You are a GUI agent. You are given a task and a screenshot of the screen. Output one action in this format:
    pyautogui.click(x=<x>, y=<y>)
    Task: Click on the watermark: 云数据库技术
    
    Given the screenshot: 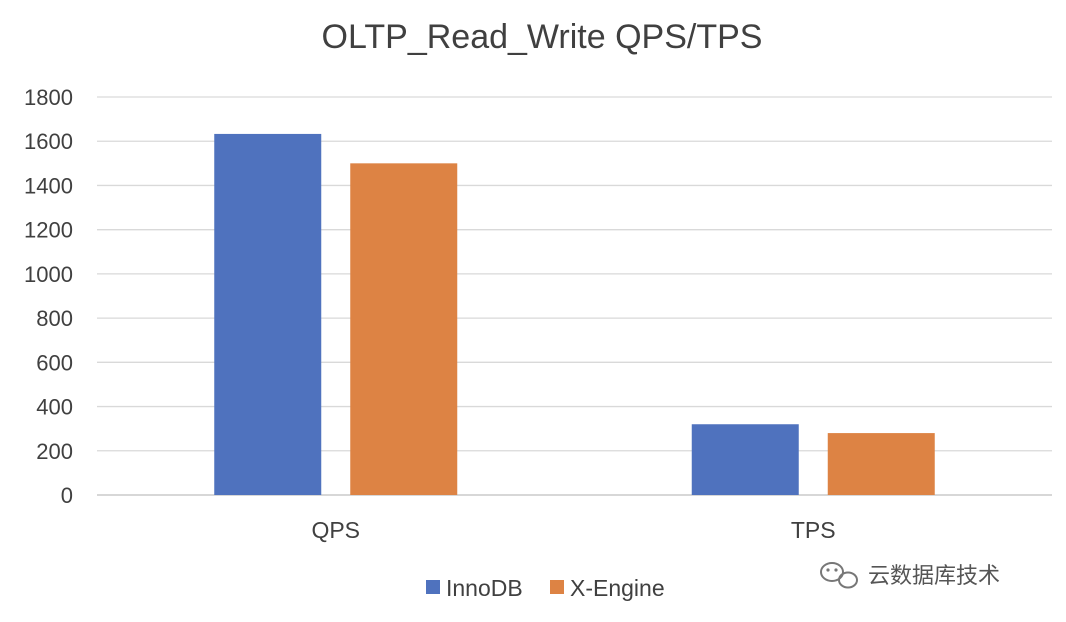 What is the action you would take?
    pyautogui.click(x=910, y=575)
    